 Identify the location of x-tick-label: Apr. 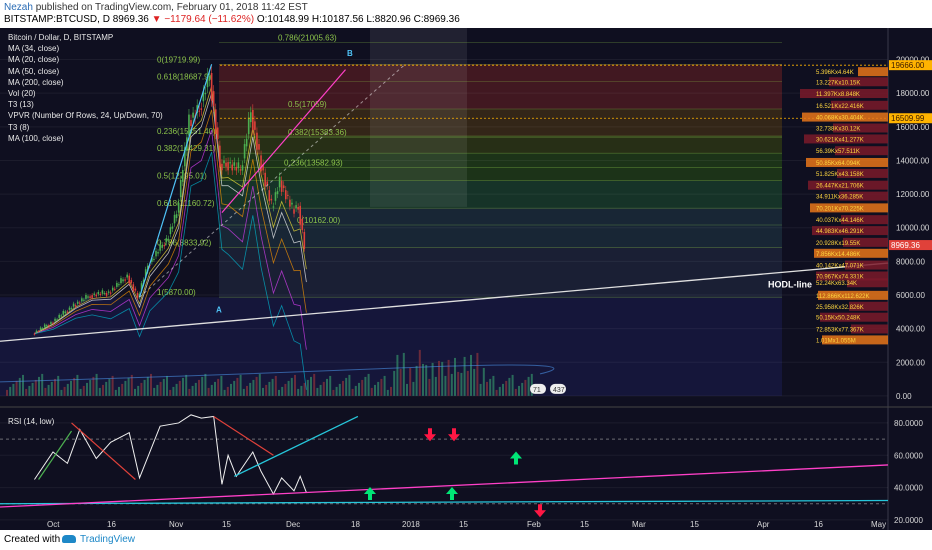
(763, 524).